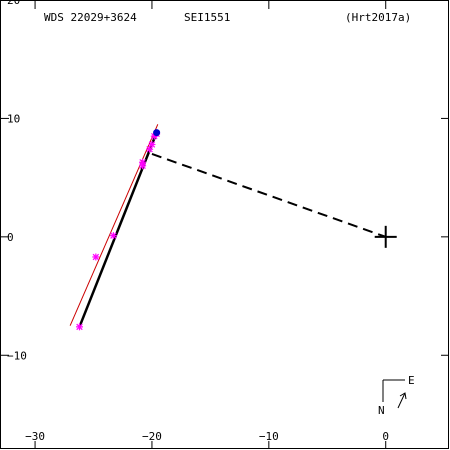  What do you see at coordinates (13, 3) in the screenshot?
I see `y-tick-label: 20` at bounding box center [13, 3].